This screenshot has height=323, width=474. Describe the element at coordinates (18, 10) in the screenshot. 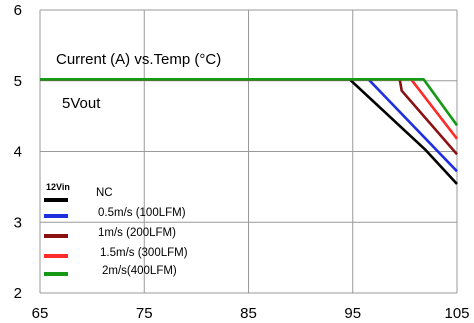

I see `y-tick-label: 6` at that location.